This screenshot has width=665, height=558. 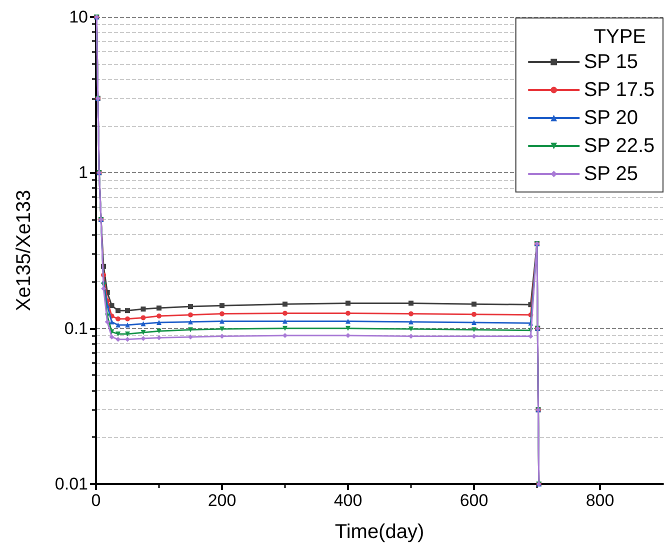 I want to click on y-tick-label: 10, so click(x=78, y=17).